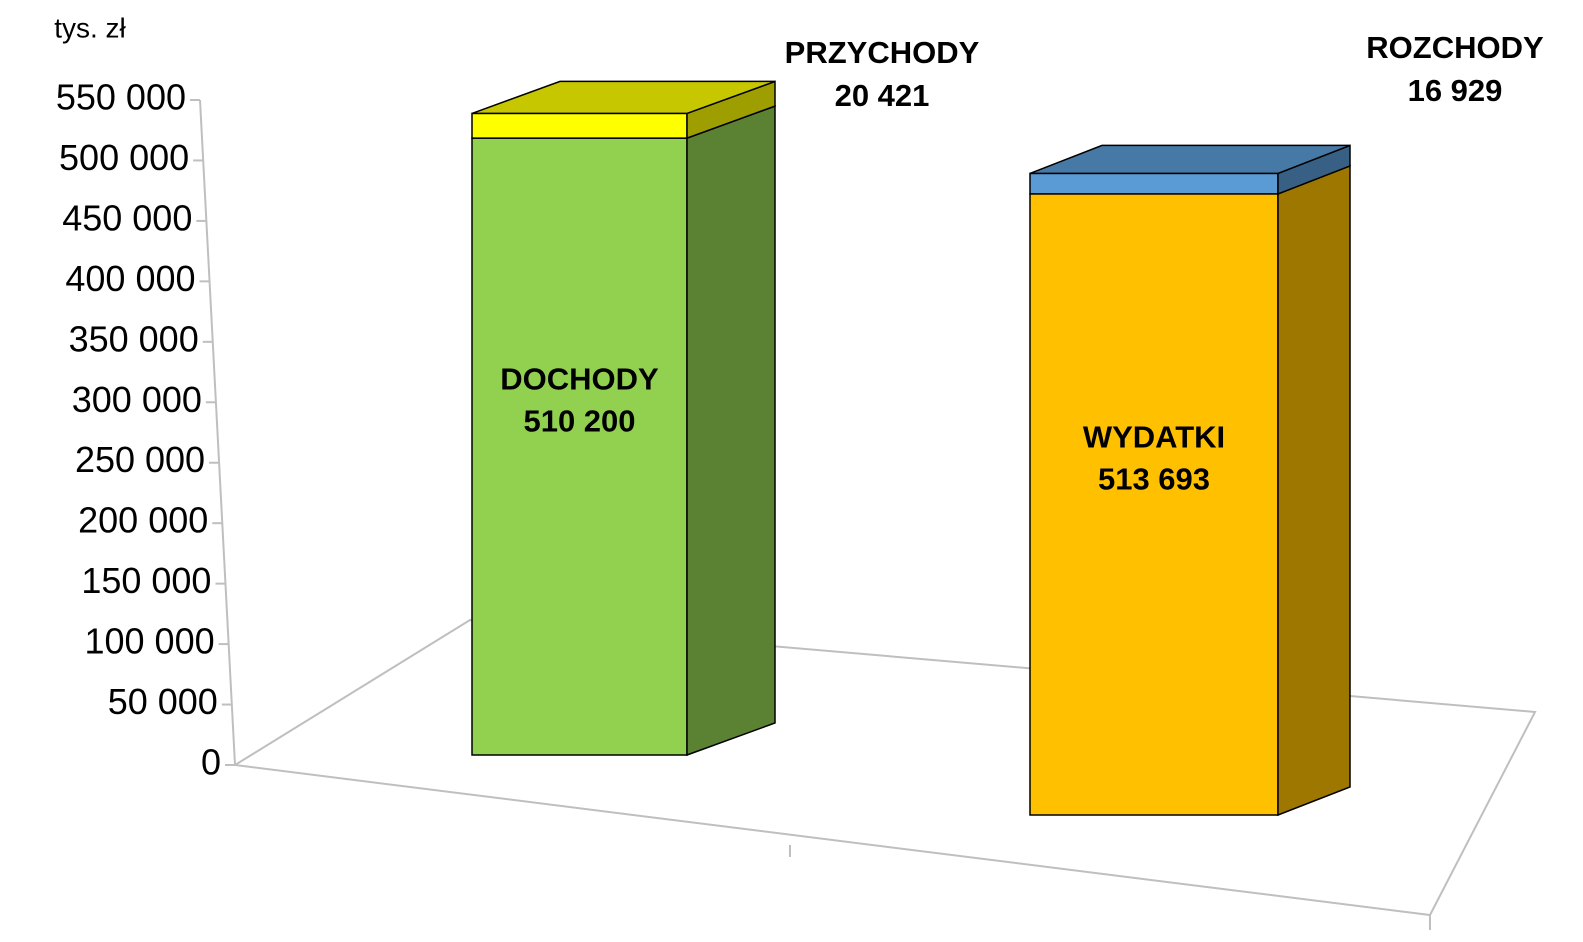  I want to click on y-tick-label: 250 000, so click(140, 459).